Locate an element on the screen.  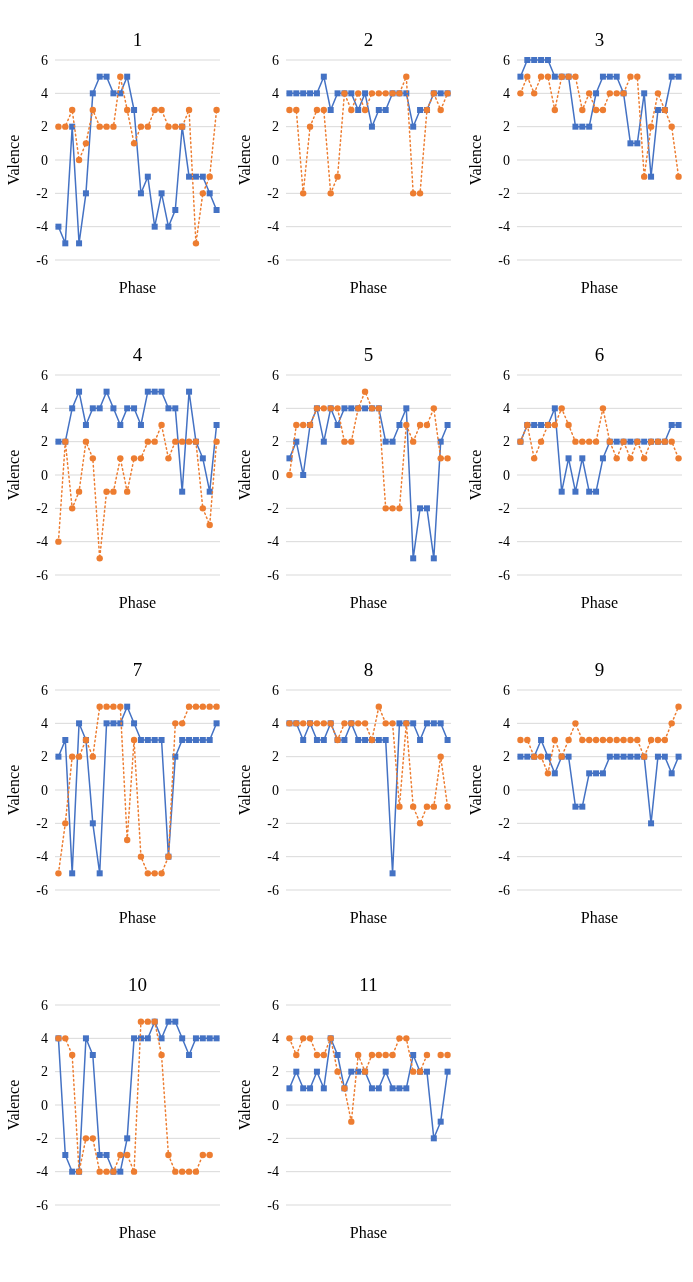
chart-title: 9 is located at coordinates (599, 669).